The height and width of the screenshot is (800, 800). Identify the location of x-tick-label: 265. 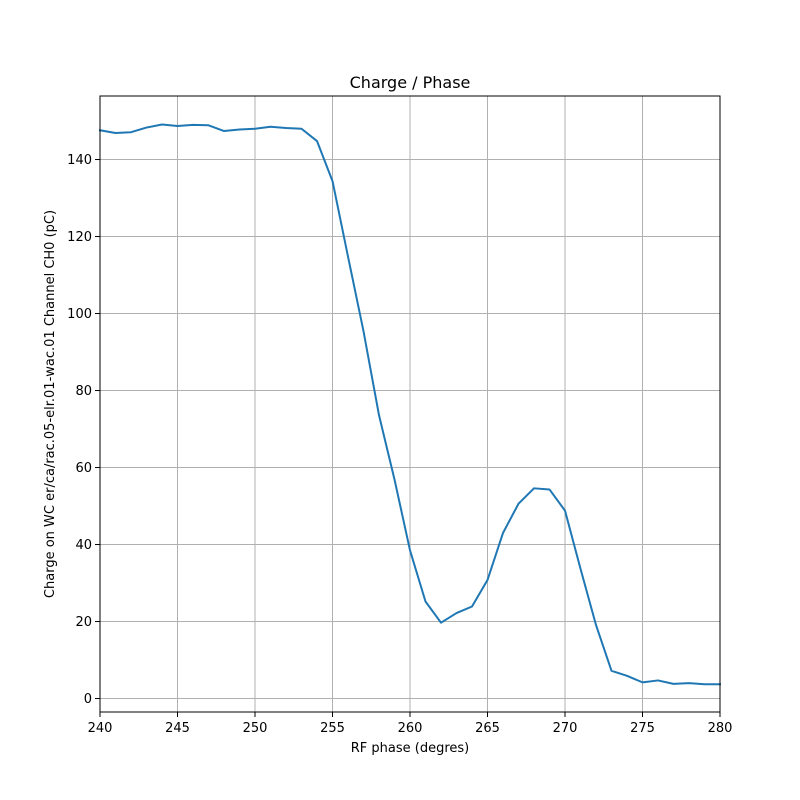
(487, 728).